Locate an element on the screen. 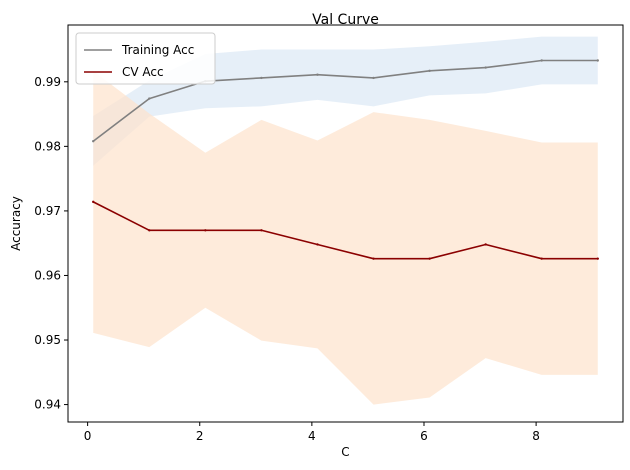  y-axis-title: Accuracy is located at coordinates (16, 223).